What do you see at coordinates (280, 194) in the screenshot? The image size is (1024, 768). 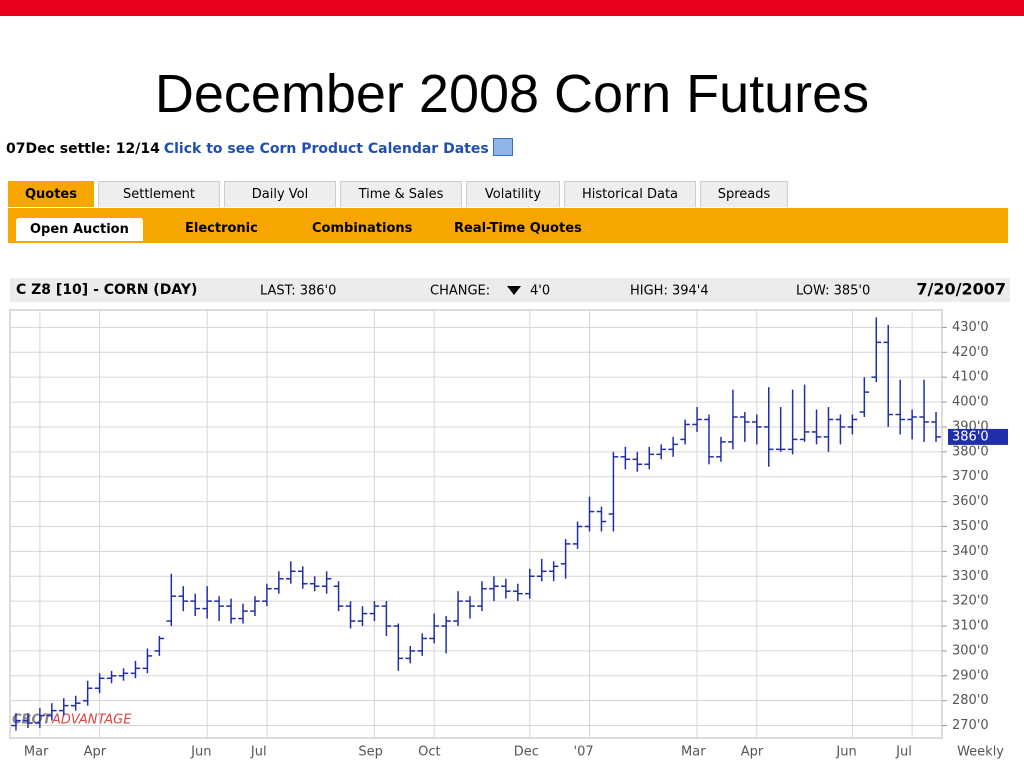 I see `tab: Daily Vol` at bounding box center [280, 194].